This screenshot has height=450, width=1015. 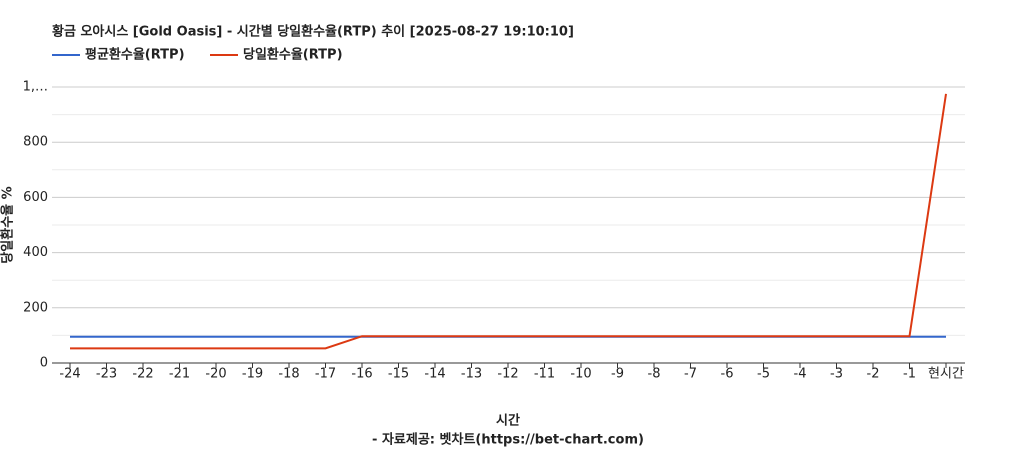 What do you see at coordinates (544, 374) in the screenshot?
I see `x-tick-label: -11` at bounding box center [544, 374].